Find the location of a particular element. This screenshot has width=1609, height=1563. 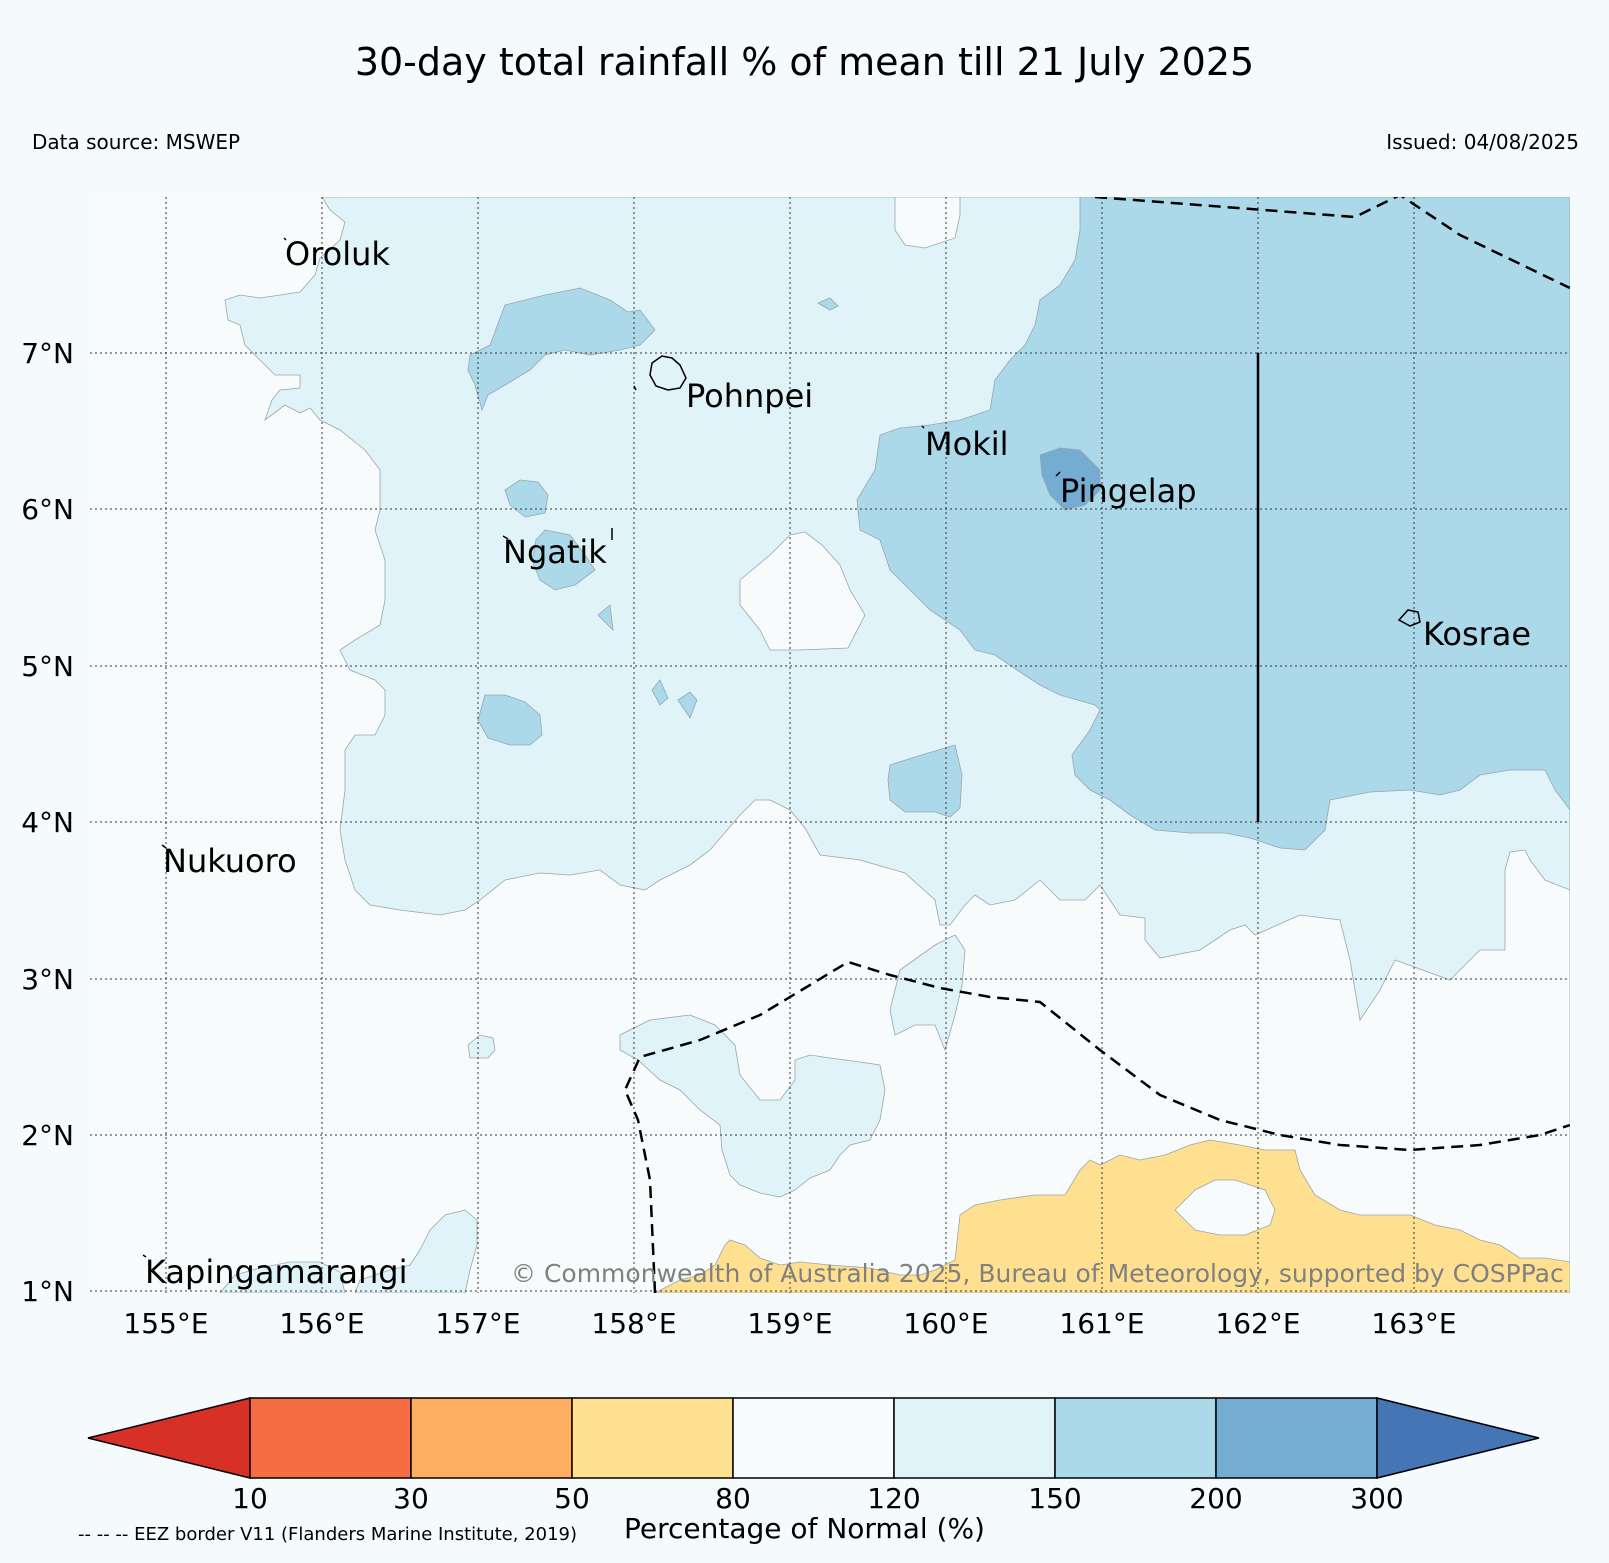

place-label-pingelap: Pingelap is located at coordinates (1128, 491).